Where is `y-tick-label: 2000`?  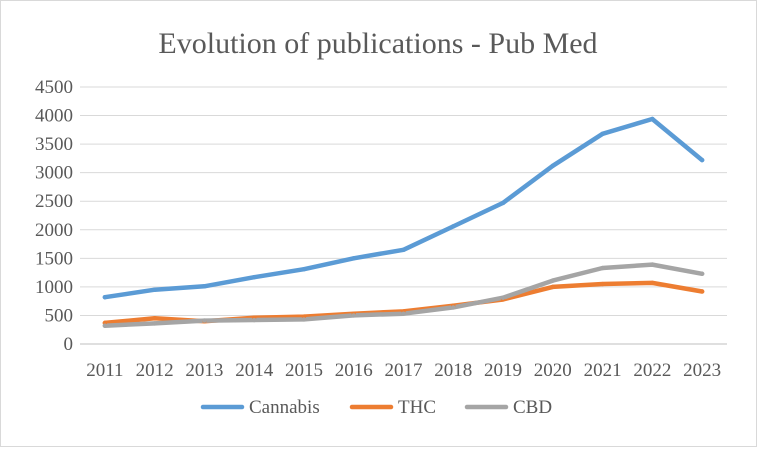 y-tick-label: 2000 is located at coordinates (54, 230).